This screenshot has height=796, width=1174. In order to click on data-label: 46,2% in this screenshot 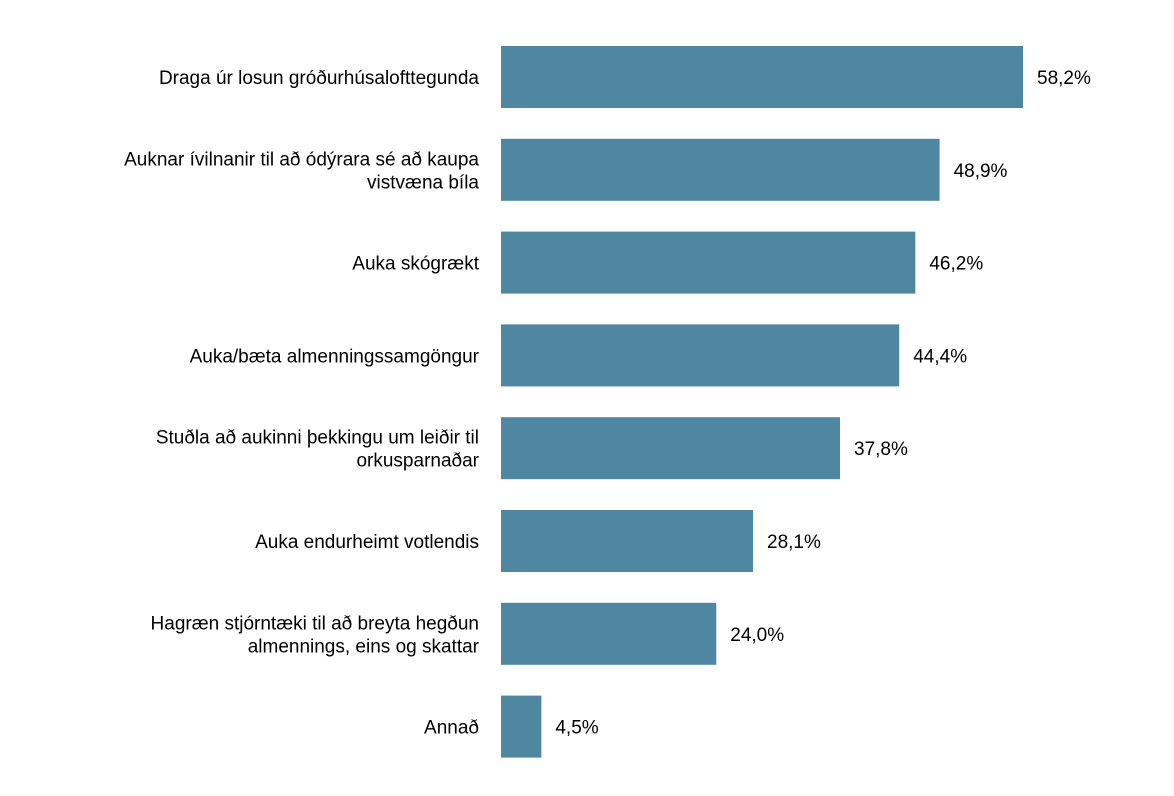, I will do `click(956, 264)`.